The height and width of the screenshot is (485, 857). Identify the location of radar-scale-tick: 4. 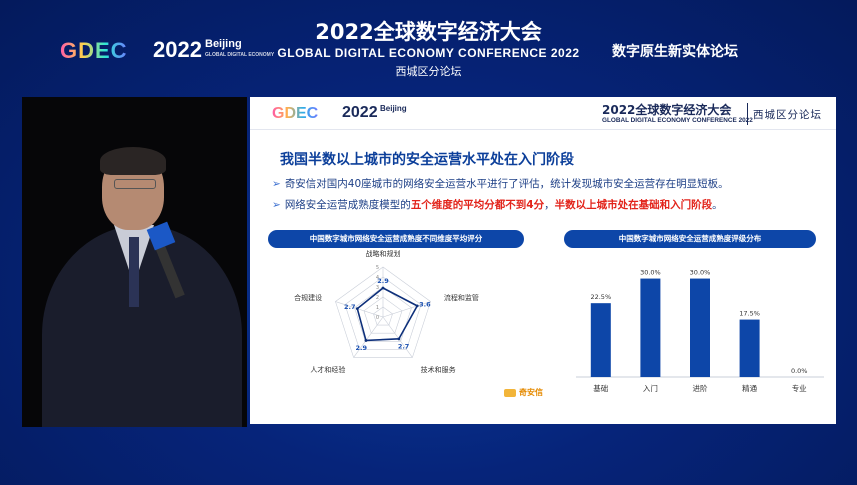
(377, 278).